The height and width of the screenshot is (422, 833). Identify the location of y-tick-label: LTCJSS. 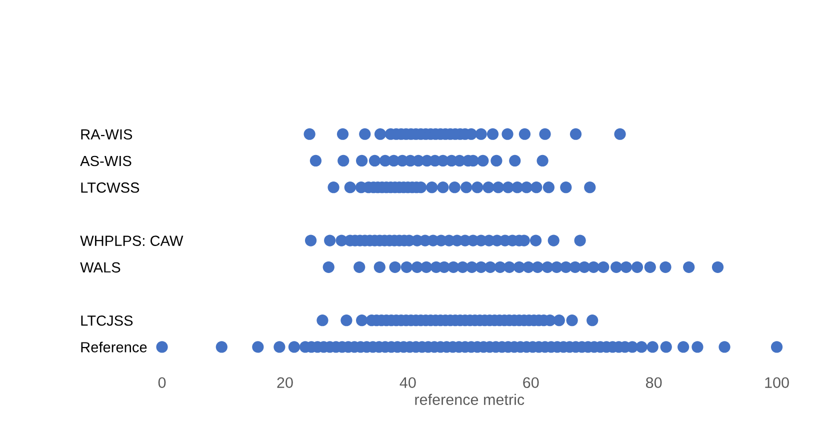
(107, 320).